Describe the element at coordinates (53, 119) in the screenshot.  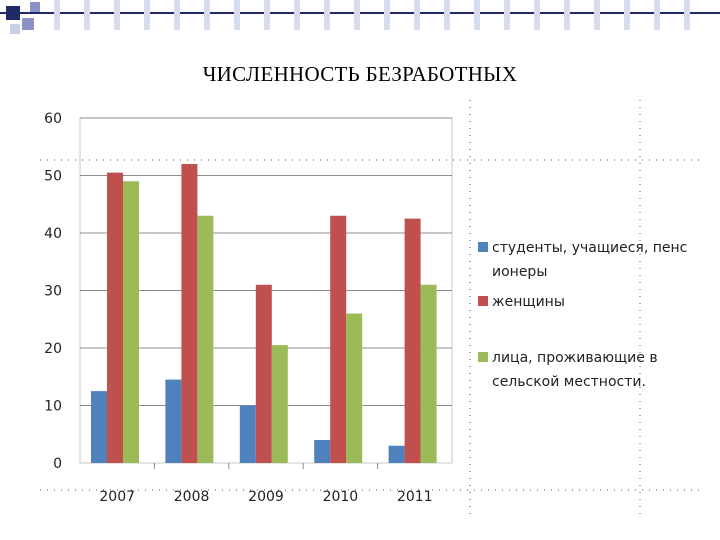
I see `y-tick-label: 60` at that location.